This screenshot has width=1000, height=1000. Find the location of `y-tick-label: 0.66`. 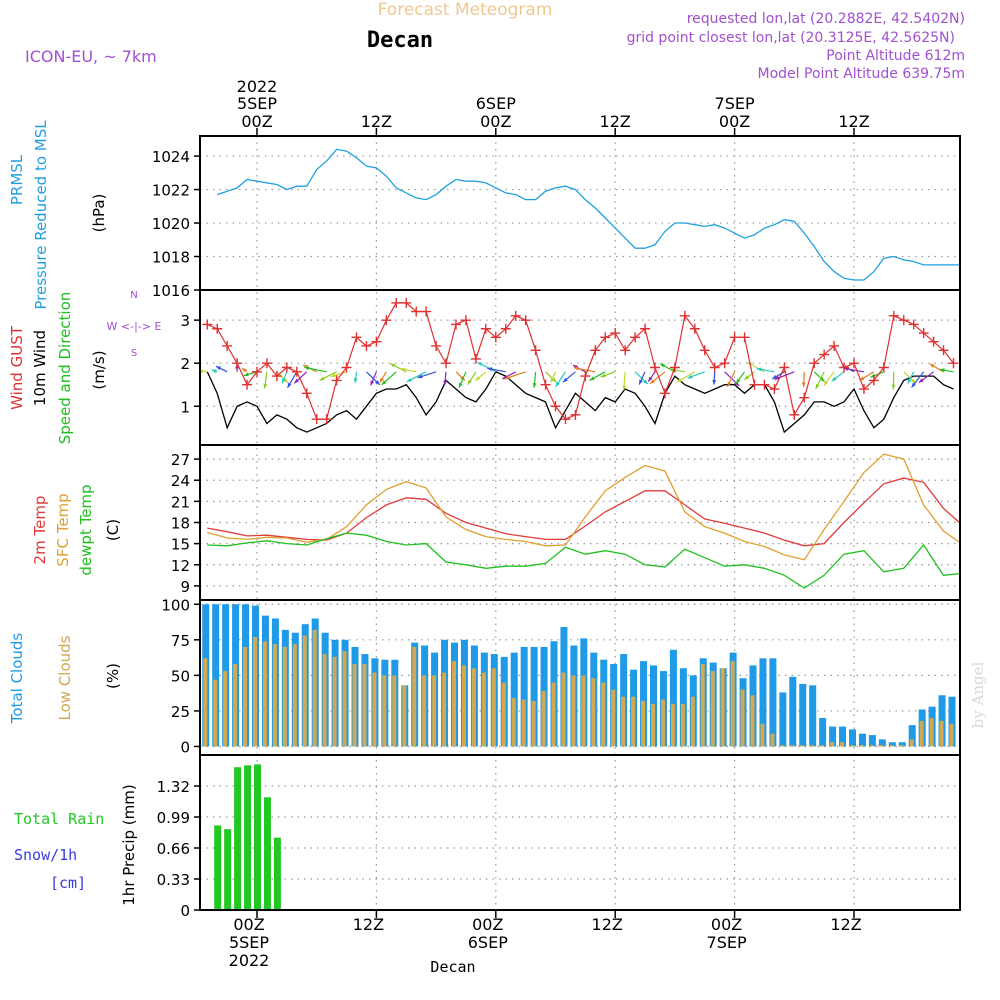

y-tick-label: 0.66 is located at coordinates (173, 849).